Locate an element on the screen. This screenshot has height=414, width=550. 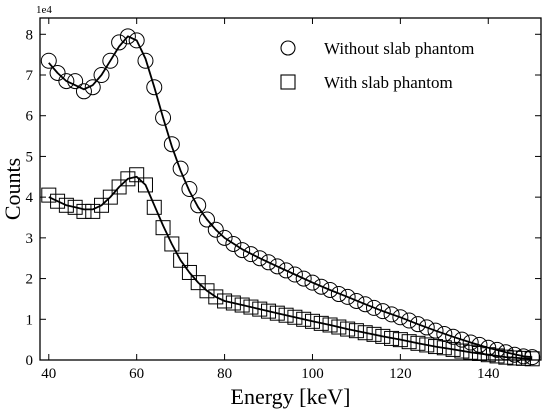
y-tick-label: 8 is located at coordinates (30, 35).